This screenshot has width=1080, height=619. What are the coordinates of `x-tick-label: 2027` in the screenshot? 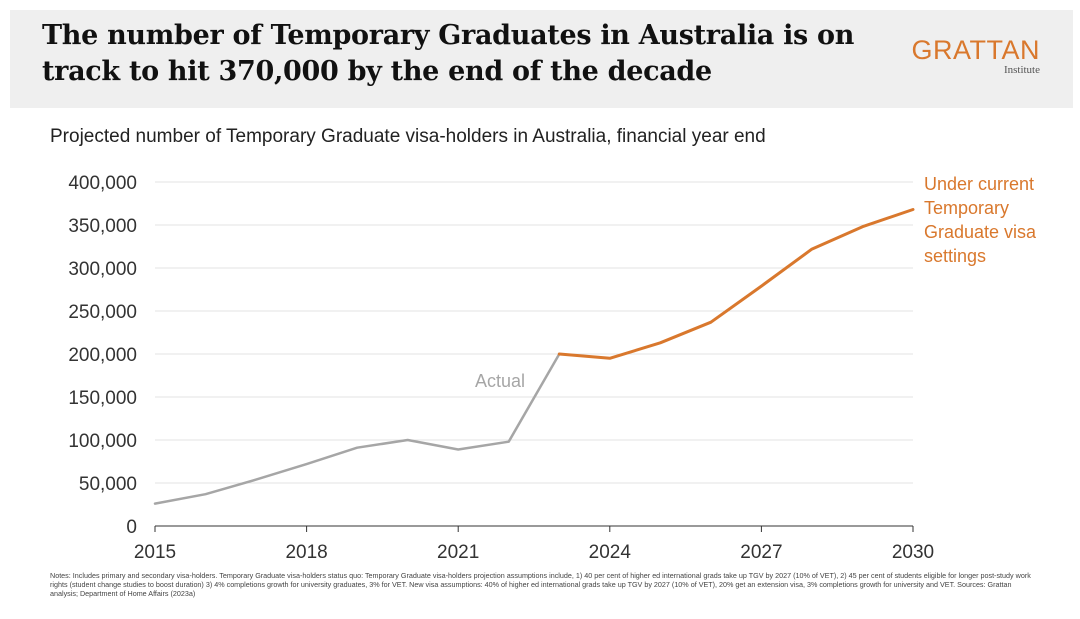 It's located at (761, 552).